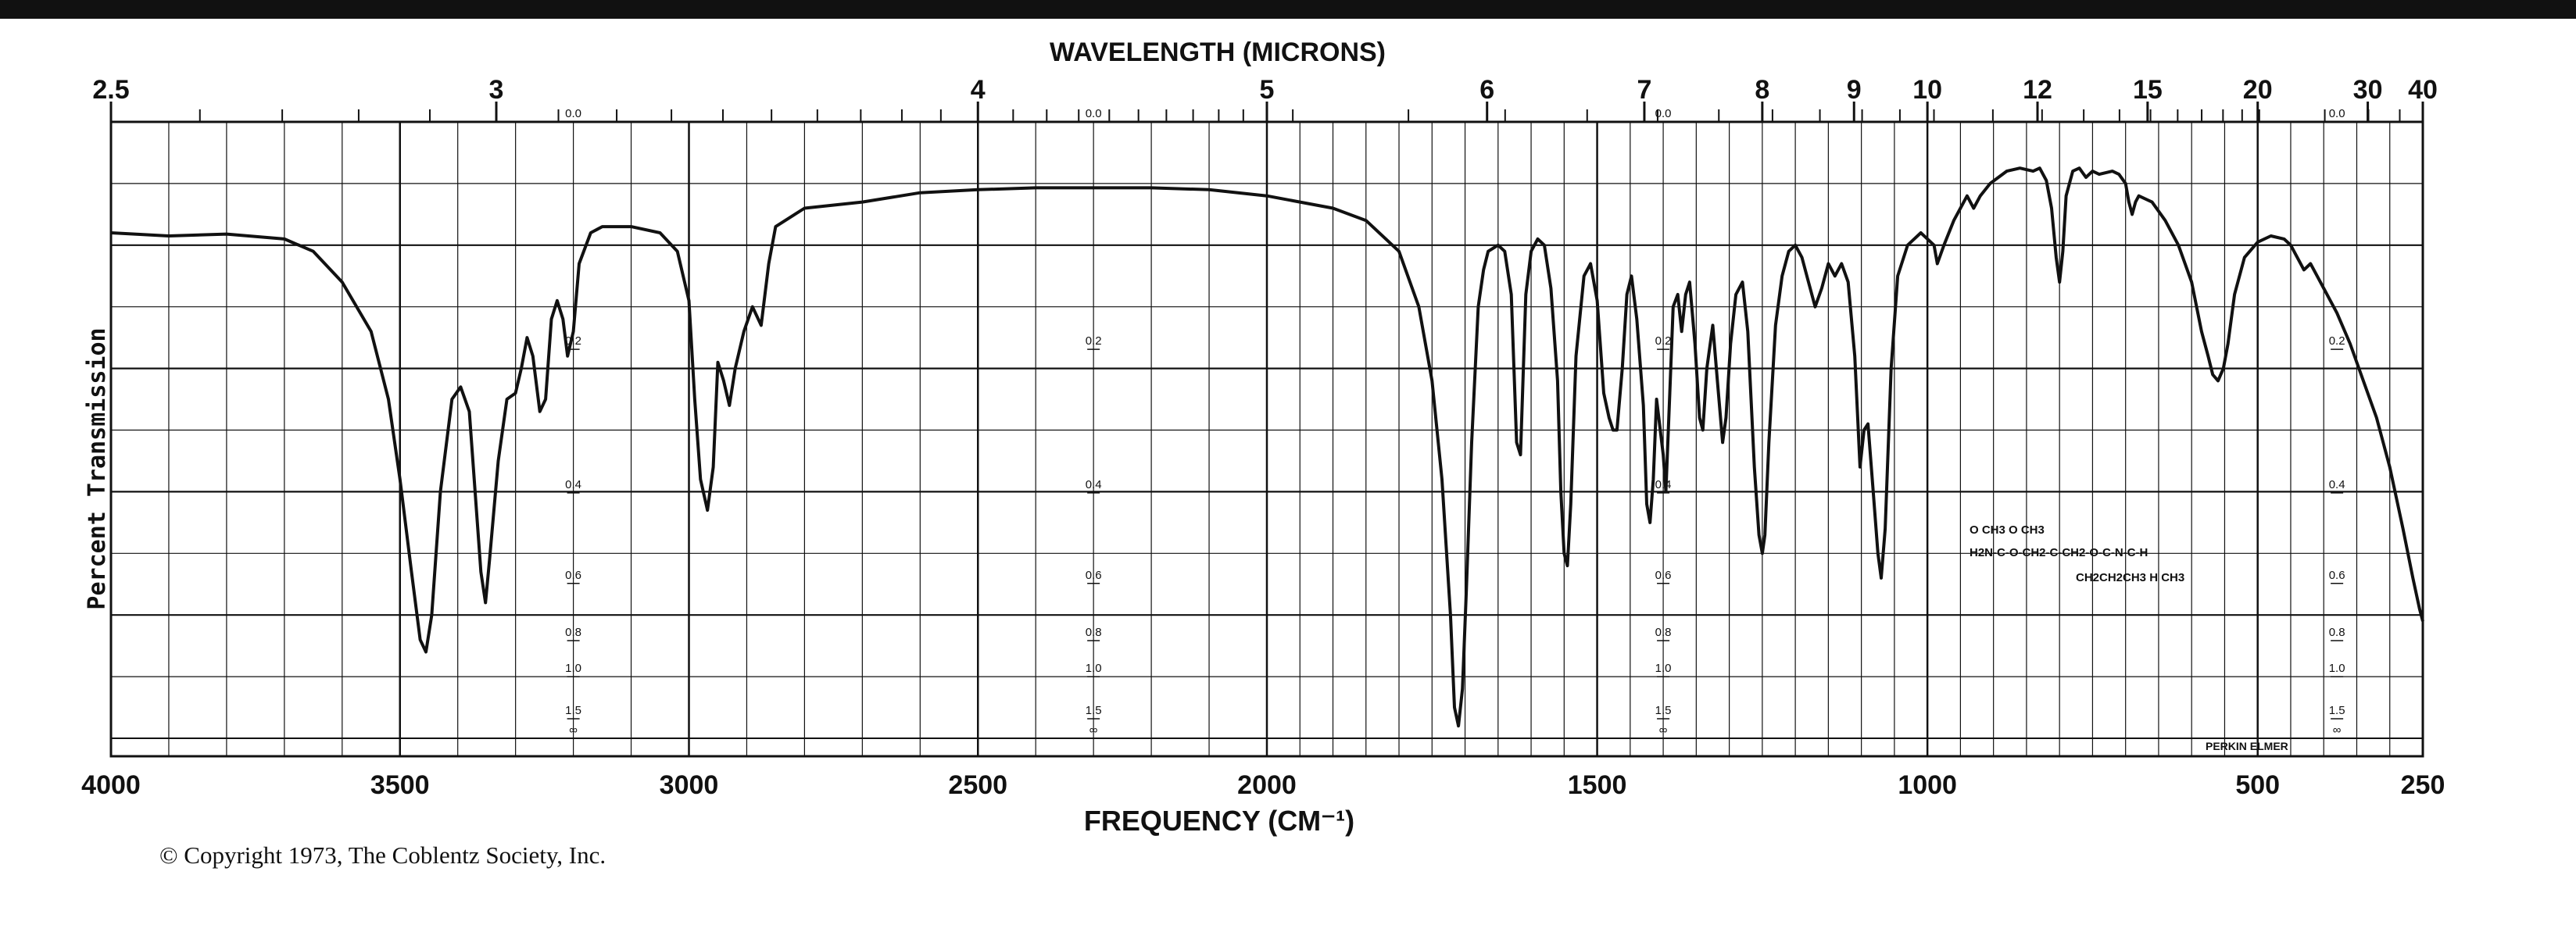  I want to click on structure-line-3: CH2CH2CH3 H CH3, so click(2130, 577).